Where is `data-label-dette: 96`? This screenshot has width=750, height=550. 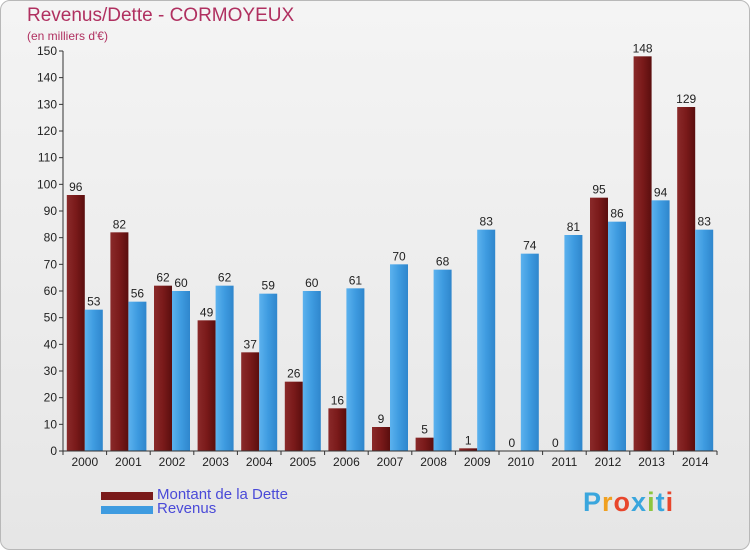
data-label-dette: 96 is located at coordinates (76, 187).